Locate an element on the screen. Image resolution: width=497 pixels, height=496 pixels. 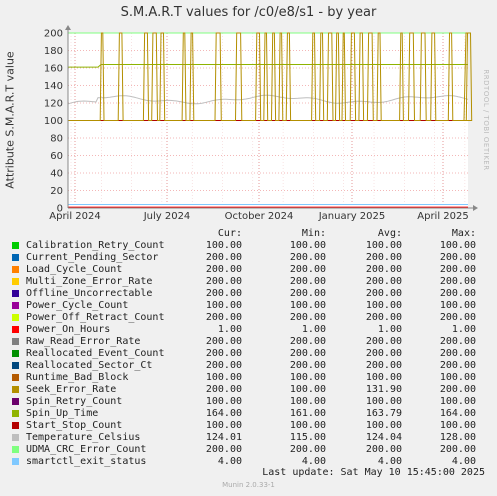
munin-version: Munin 2.0.33-1 is located at coordinates (248, 485).